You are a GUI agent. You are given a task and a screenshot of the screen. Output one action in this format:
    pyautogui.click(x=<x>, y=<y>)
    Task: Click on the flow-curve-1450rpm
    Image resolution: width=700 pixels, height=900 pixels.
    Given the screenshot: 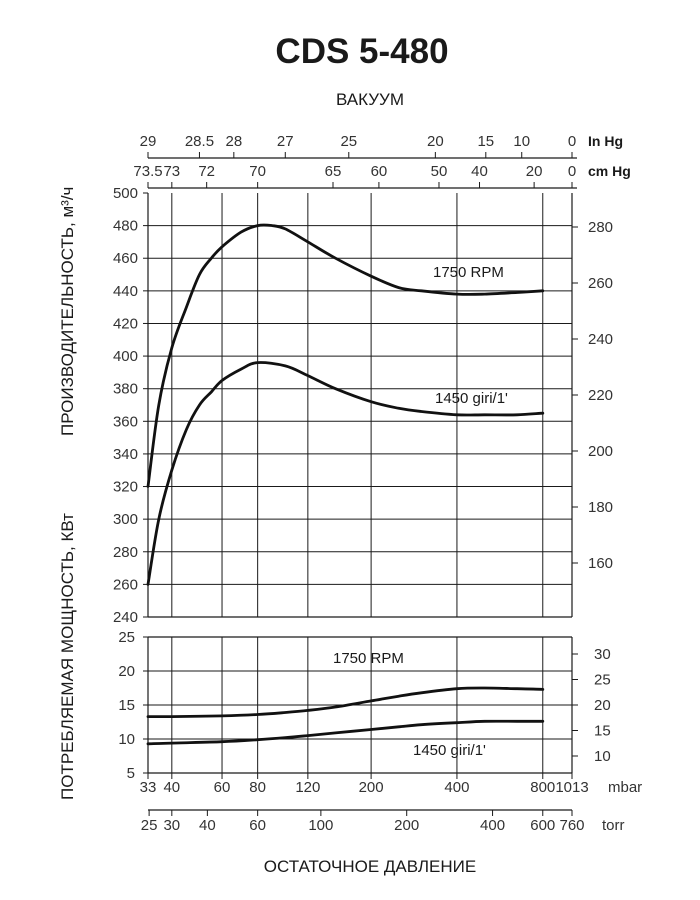 What is the action you would take?
    pyautogui.click(x=345, y=473)
    